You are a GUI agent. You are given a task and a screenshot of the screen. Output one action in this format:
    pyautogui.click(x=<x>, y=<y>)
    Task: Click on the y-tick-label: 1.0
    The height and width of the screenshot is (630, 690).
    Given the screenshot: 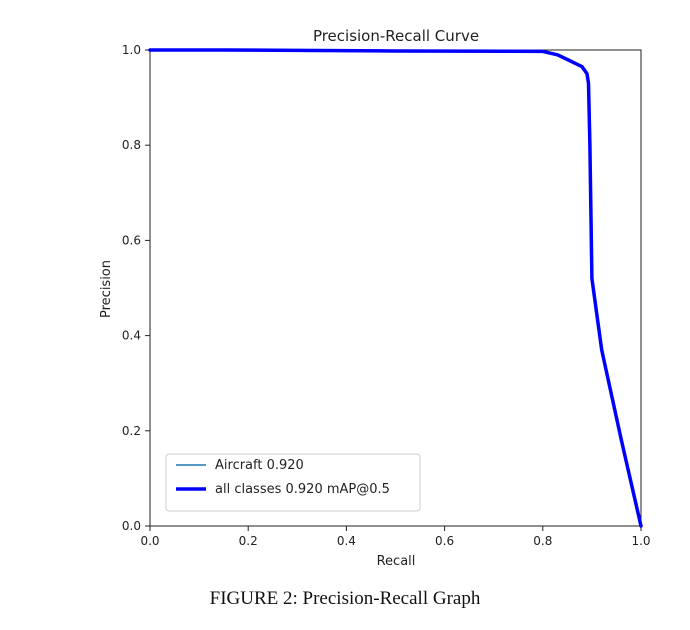 What is the action you would take?
    pyautogui.click(x=131, y=50)
    